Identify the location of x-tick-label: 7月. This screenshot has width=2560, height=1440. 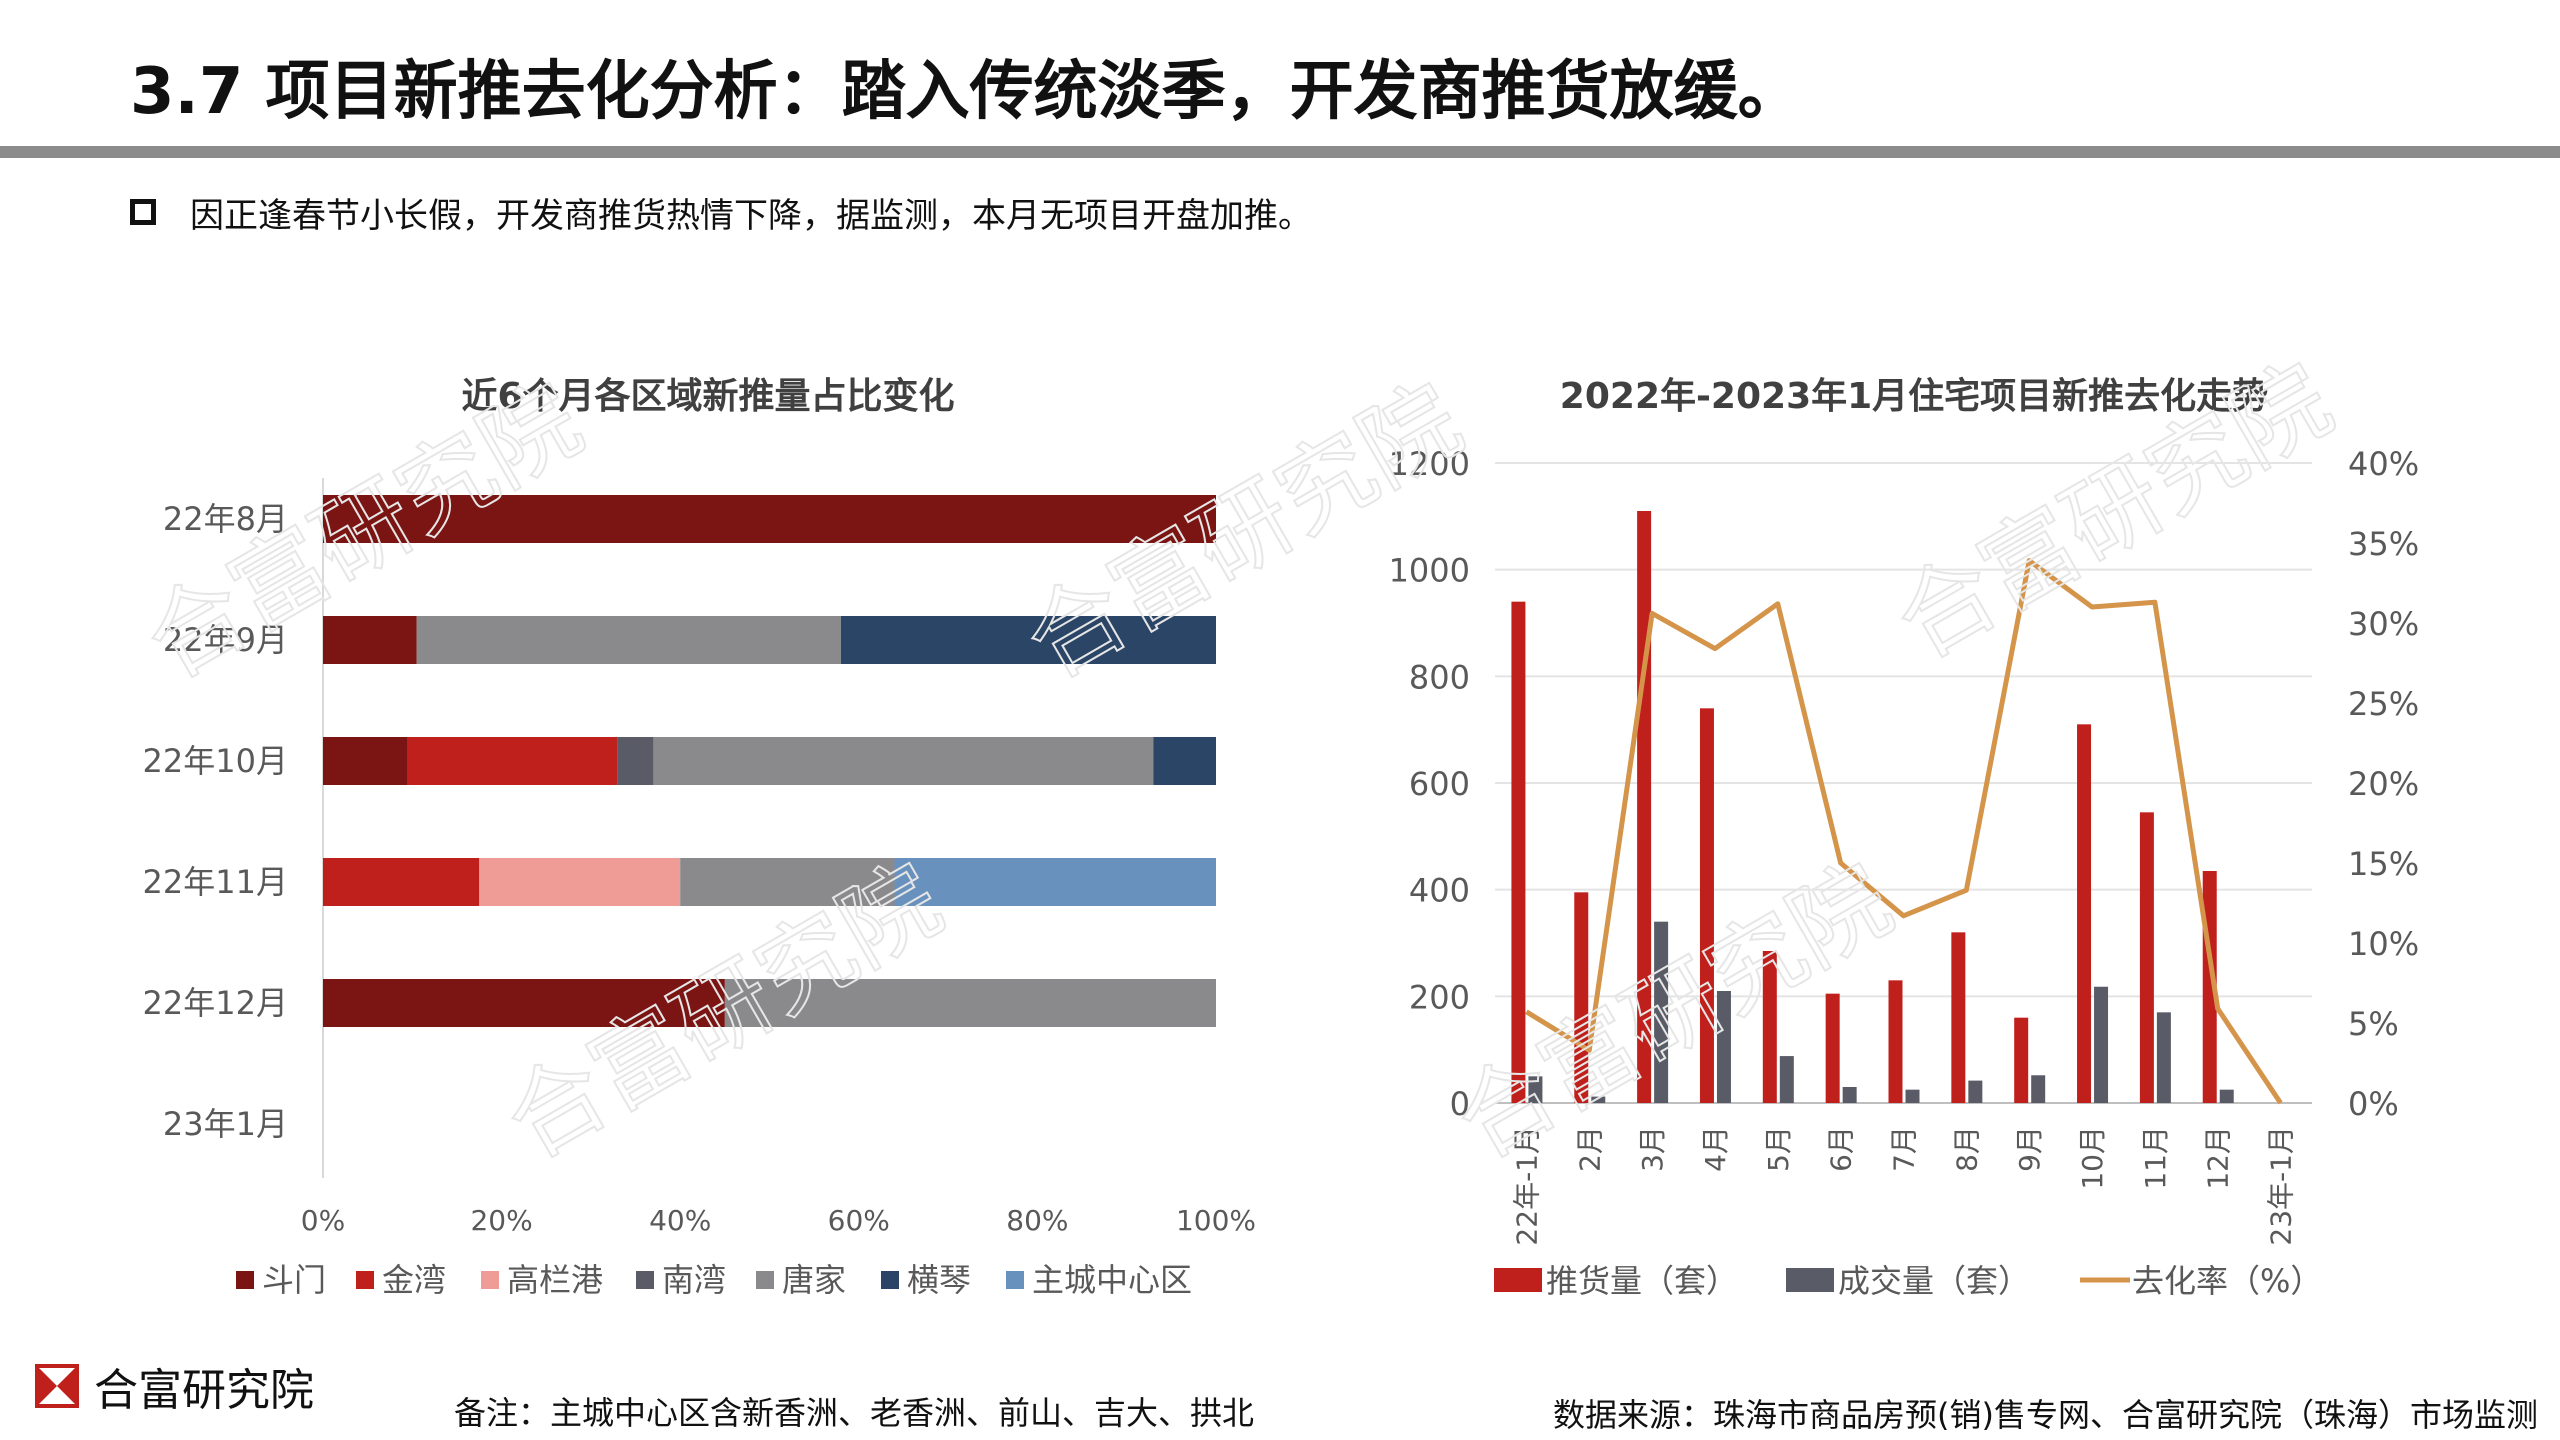
(1904, 1149).